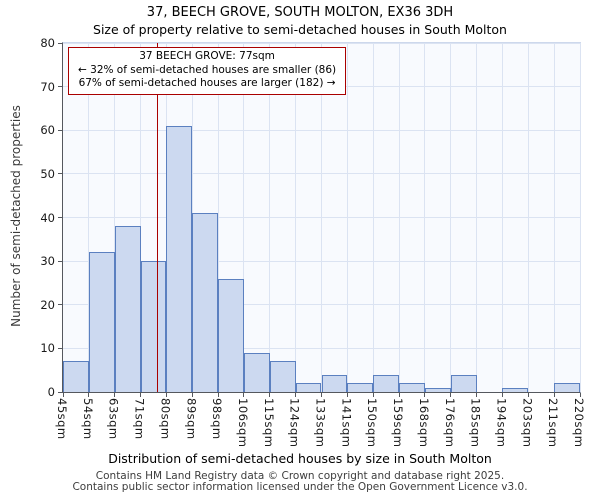  I want to click on x-tick-label: 124sqm, so click(294, 423).